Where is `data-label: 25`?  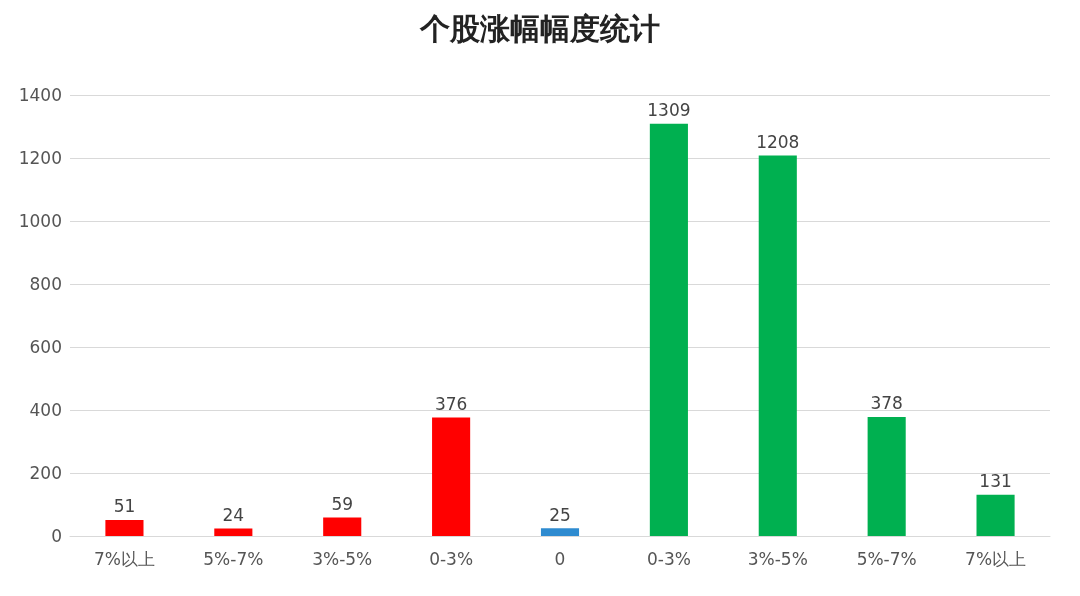 data-label: 25 is located at coordinates (560, 514).